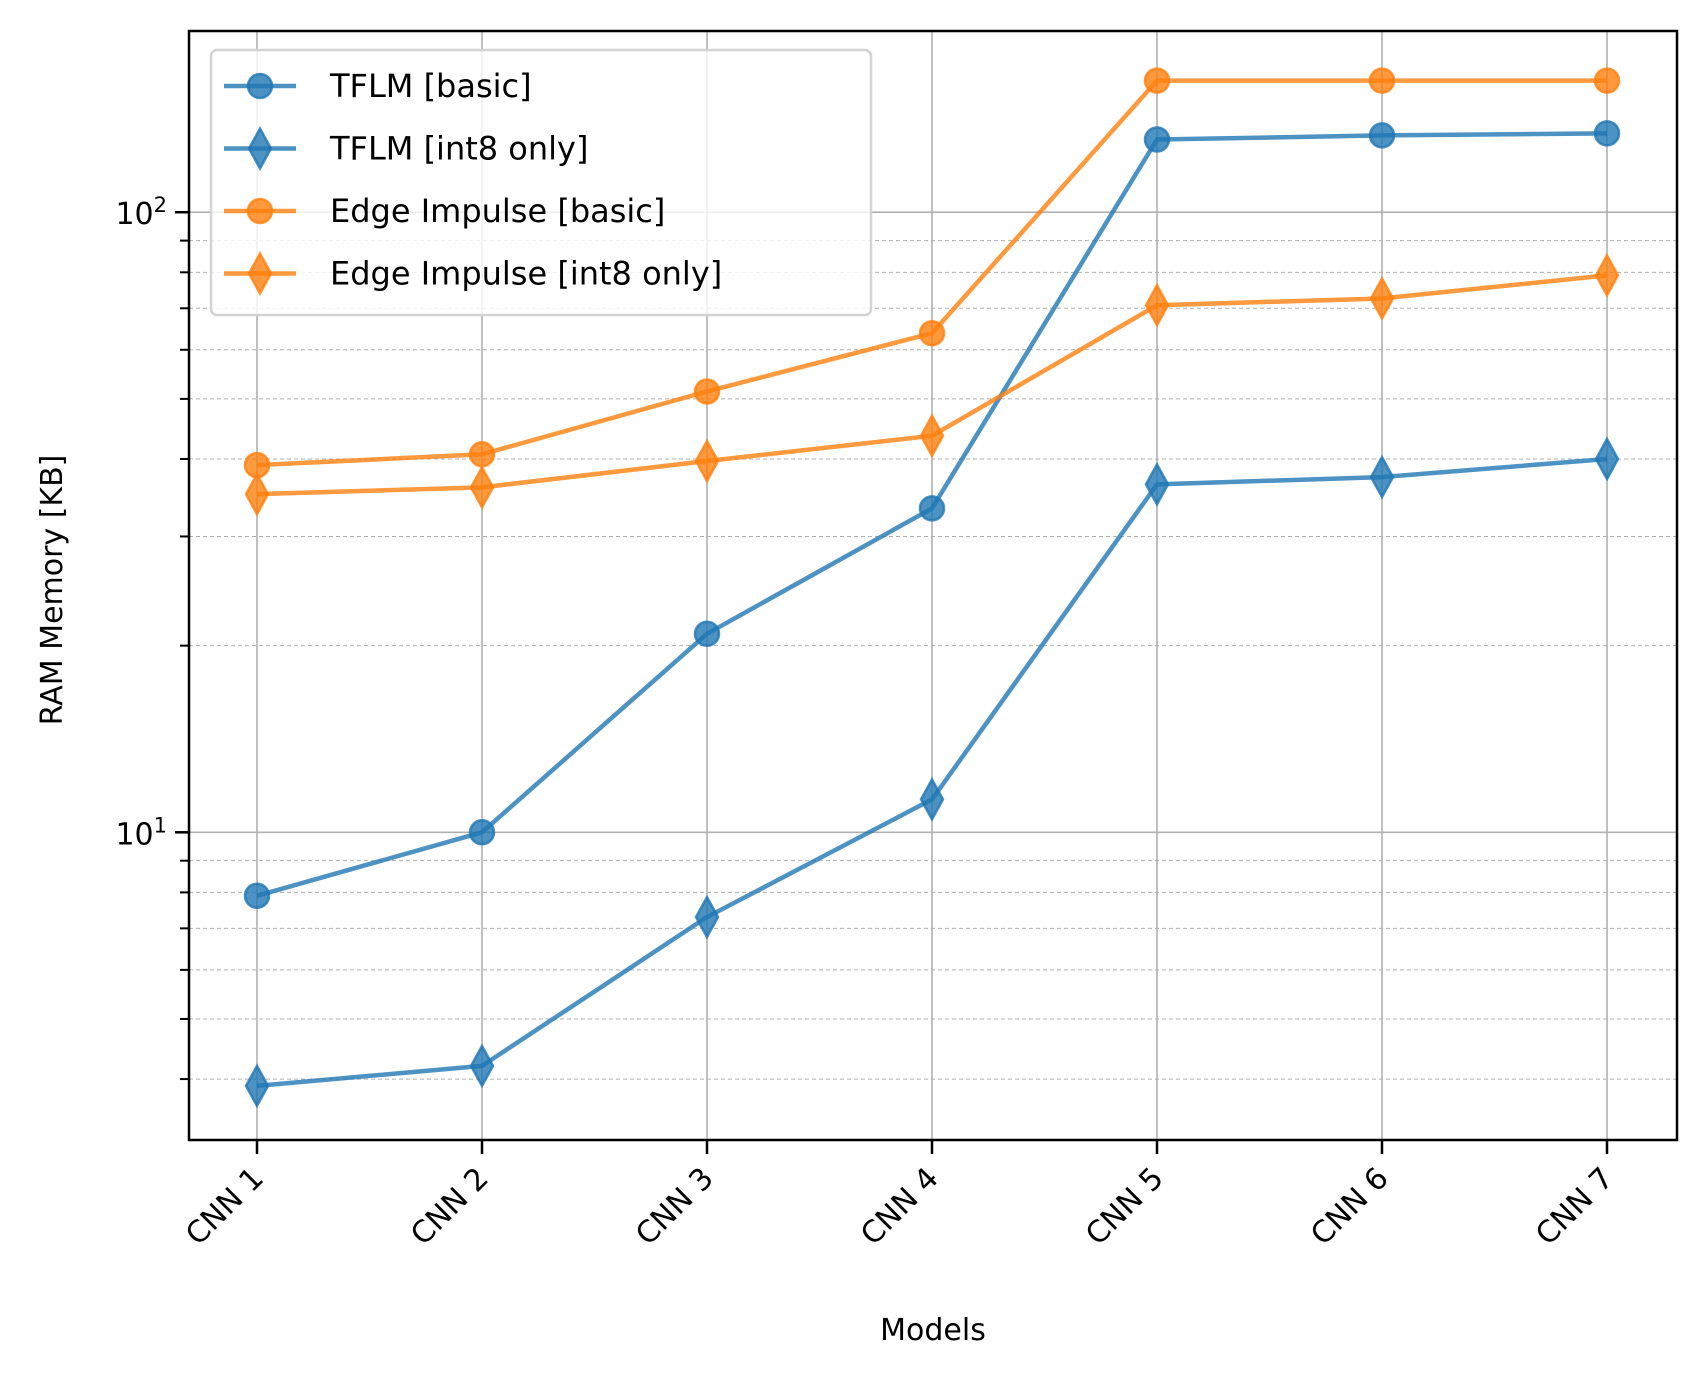 The height and width of the screenshot is (1379, 1707). What do you see at coordinates (430, 86) in the screenshot?
I see `legend-label: TFLM [basic]` at bounding box center [430, 86].